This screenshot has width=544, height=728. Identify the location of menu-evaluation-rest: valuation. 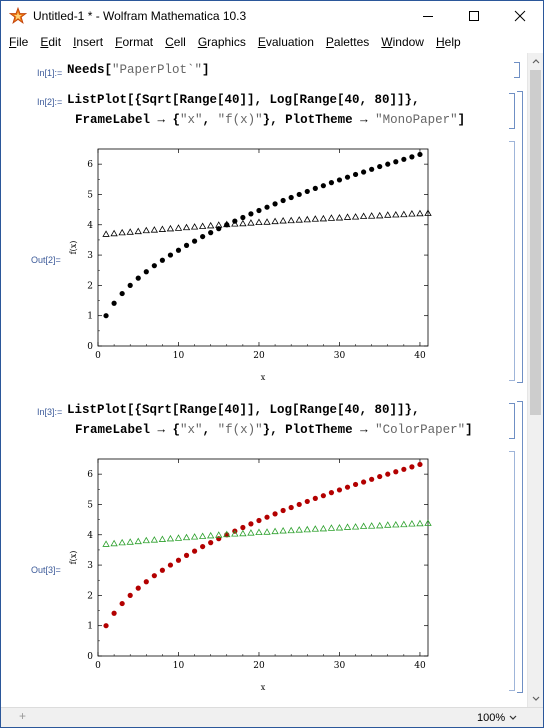
(289, 41).